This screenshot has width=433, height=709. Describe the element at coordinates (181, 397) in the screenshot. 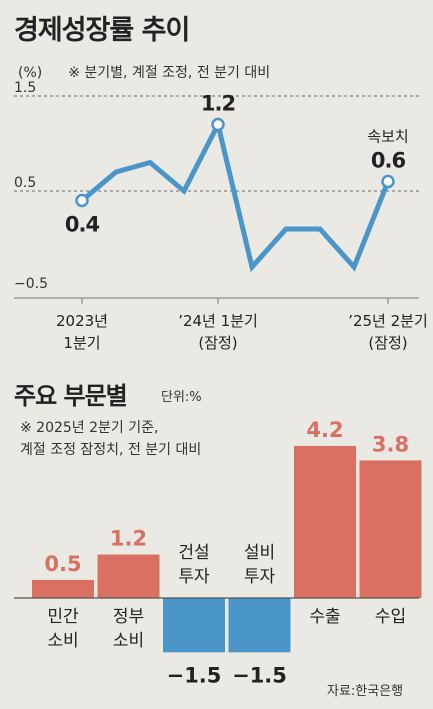

I see `chart2-unit: 단위:%` at that location.